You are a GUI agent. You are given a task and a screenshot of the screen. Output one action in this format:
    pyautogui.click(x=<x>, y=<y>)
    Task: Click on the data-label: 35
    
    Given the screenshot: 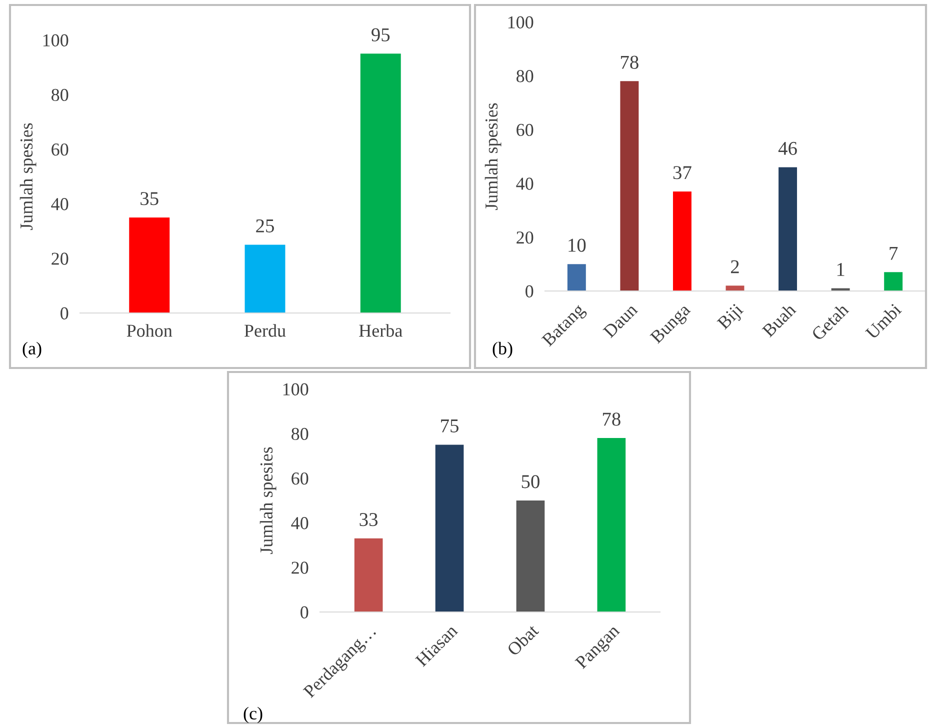 What is the action you would take?
    pyautogui.click(x=149, y=199)
    